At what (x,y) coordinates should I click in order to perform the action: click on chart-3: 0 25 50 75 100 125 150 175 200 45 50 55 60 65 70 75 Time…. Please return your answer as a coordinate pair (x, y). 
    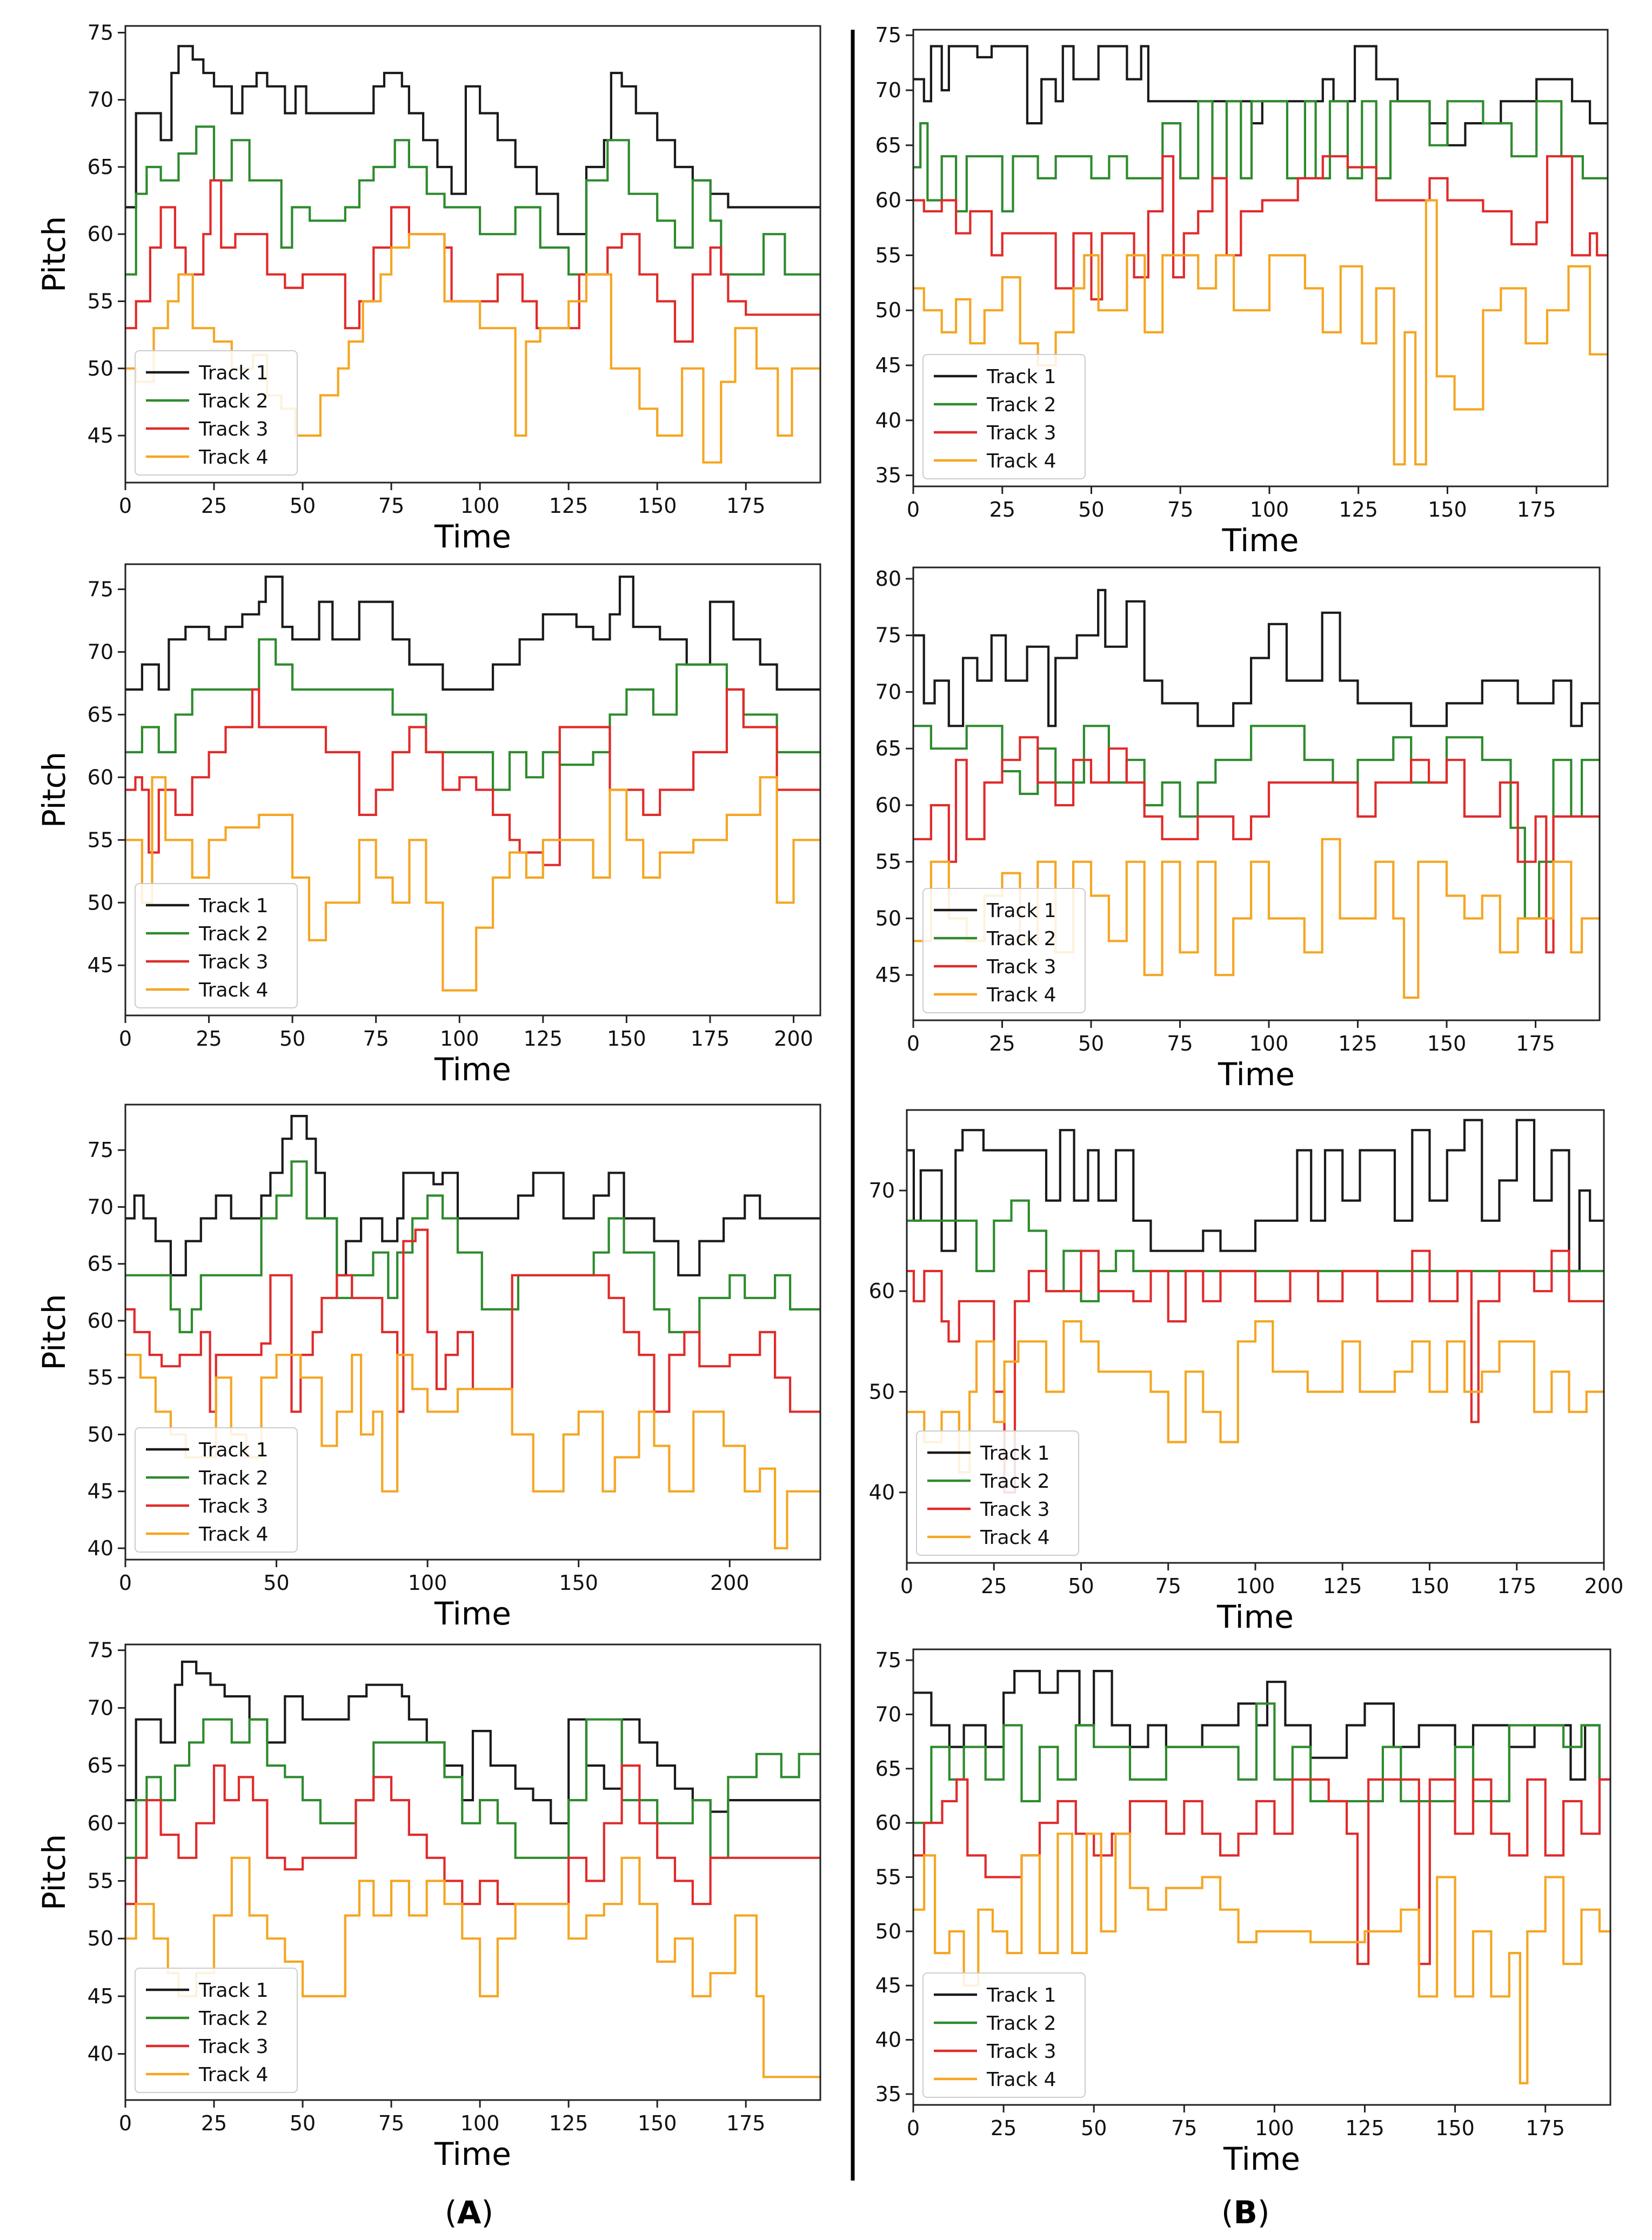
    Looking at the image, I should click on (428, 825).